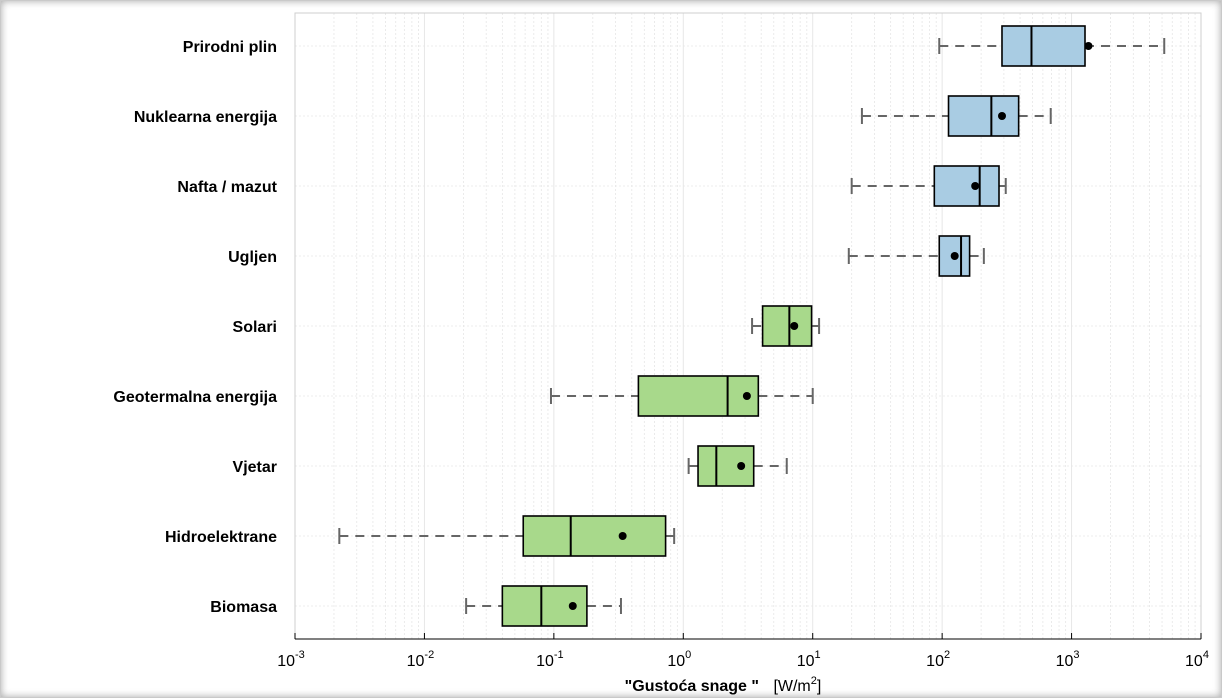  Describe the element at coordinates (814, 681) in the screenshot. I see `x-axis-label-unit-exp: 2` at that location.